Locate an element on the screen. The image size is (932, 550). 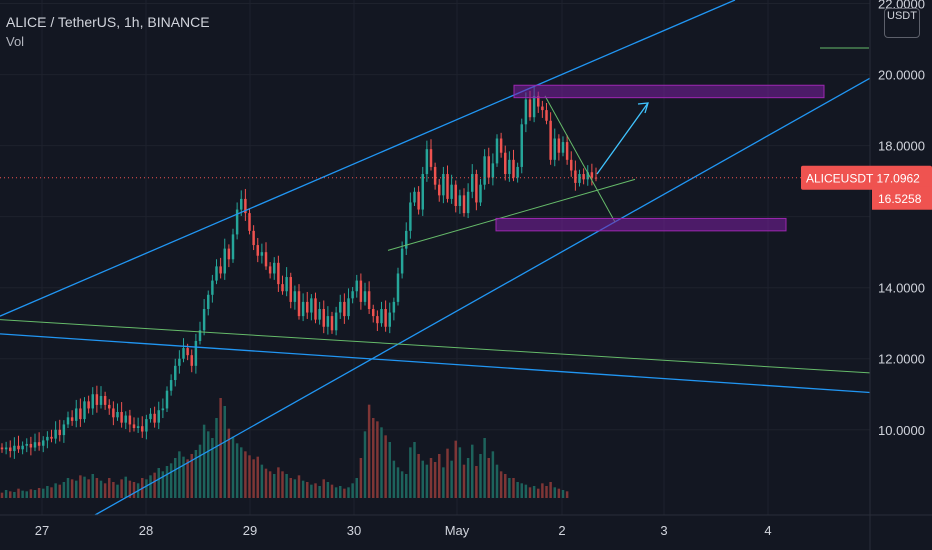
level-tag-label: 16.5258 is located at coordinates (900, 199).